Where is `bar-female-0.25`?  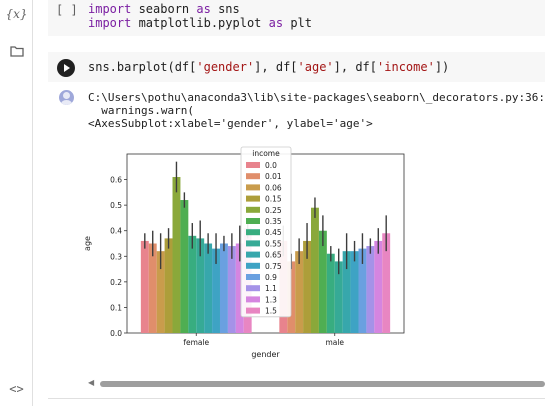 bar-female-0.25 is located at coordinates (176, 255).